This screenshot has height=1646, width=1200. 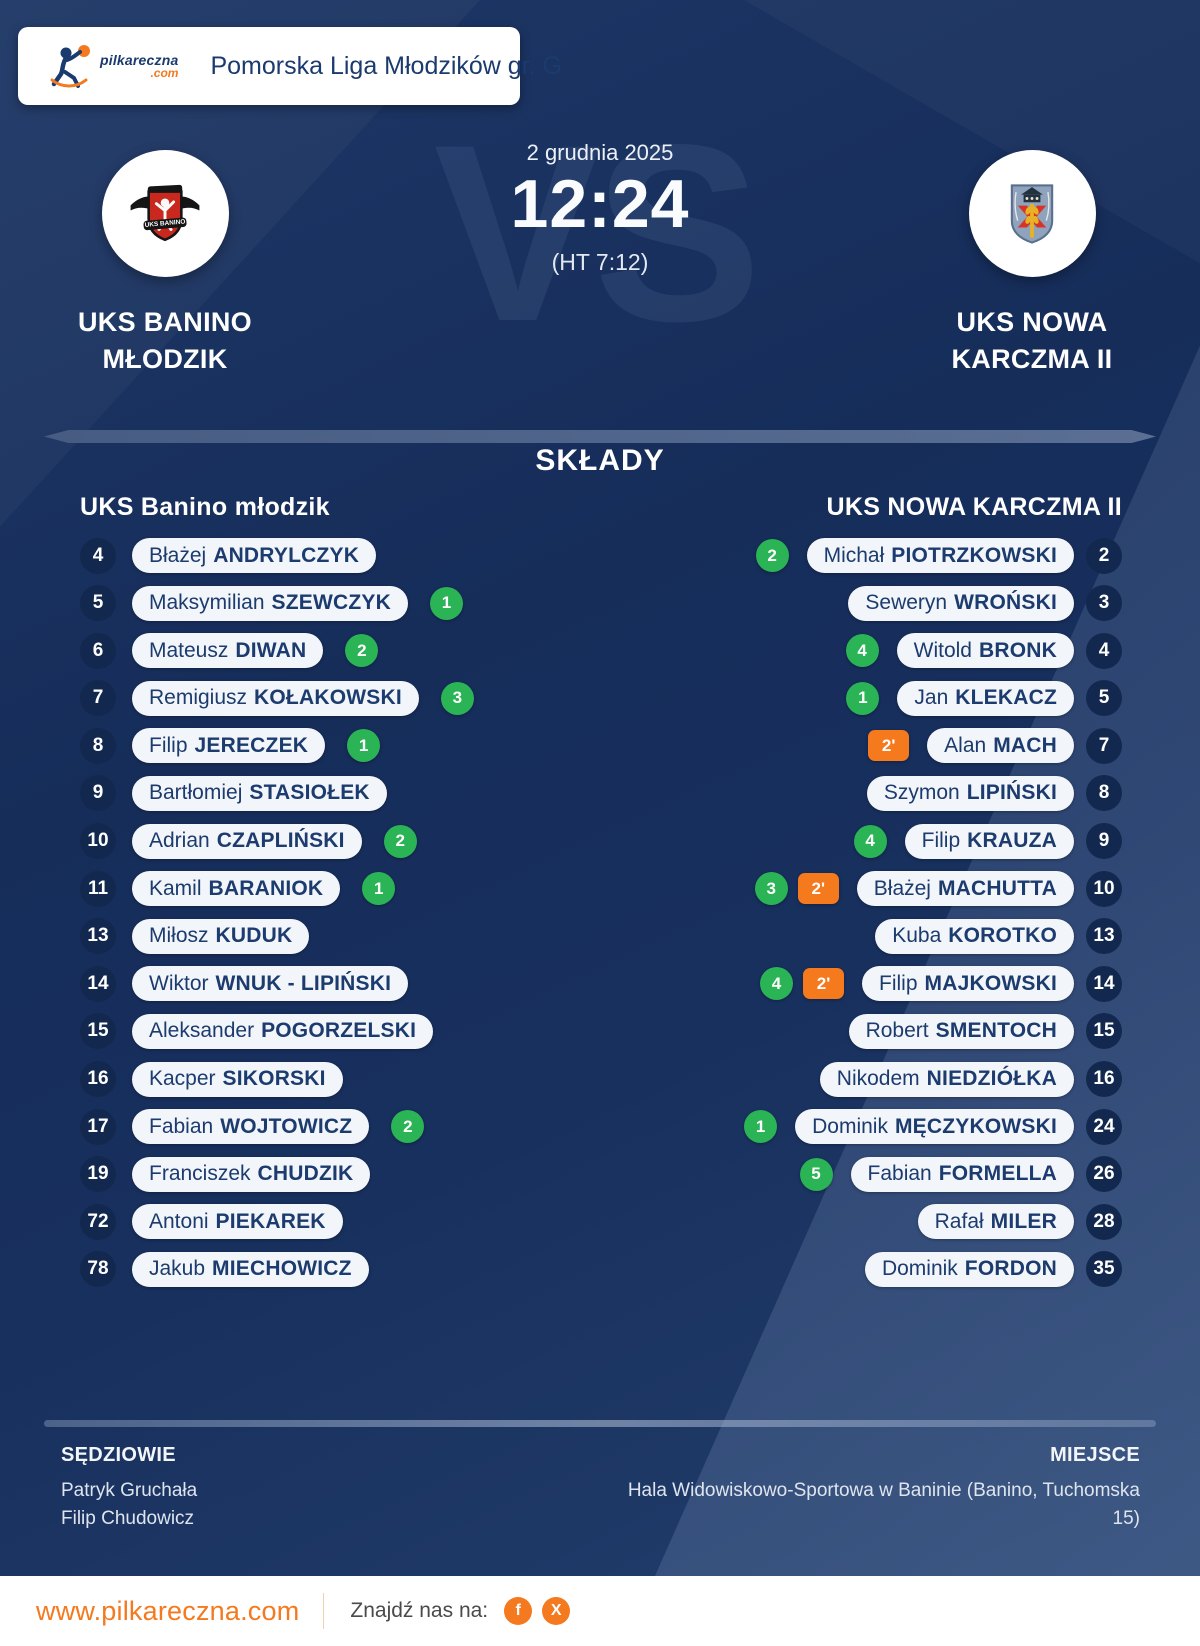 What do you see at coordinates (1006, 698) in the screenshot?
I see `player-last-name: KLEKACZ` at bounding box center [1006, 698].